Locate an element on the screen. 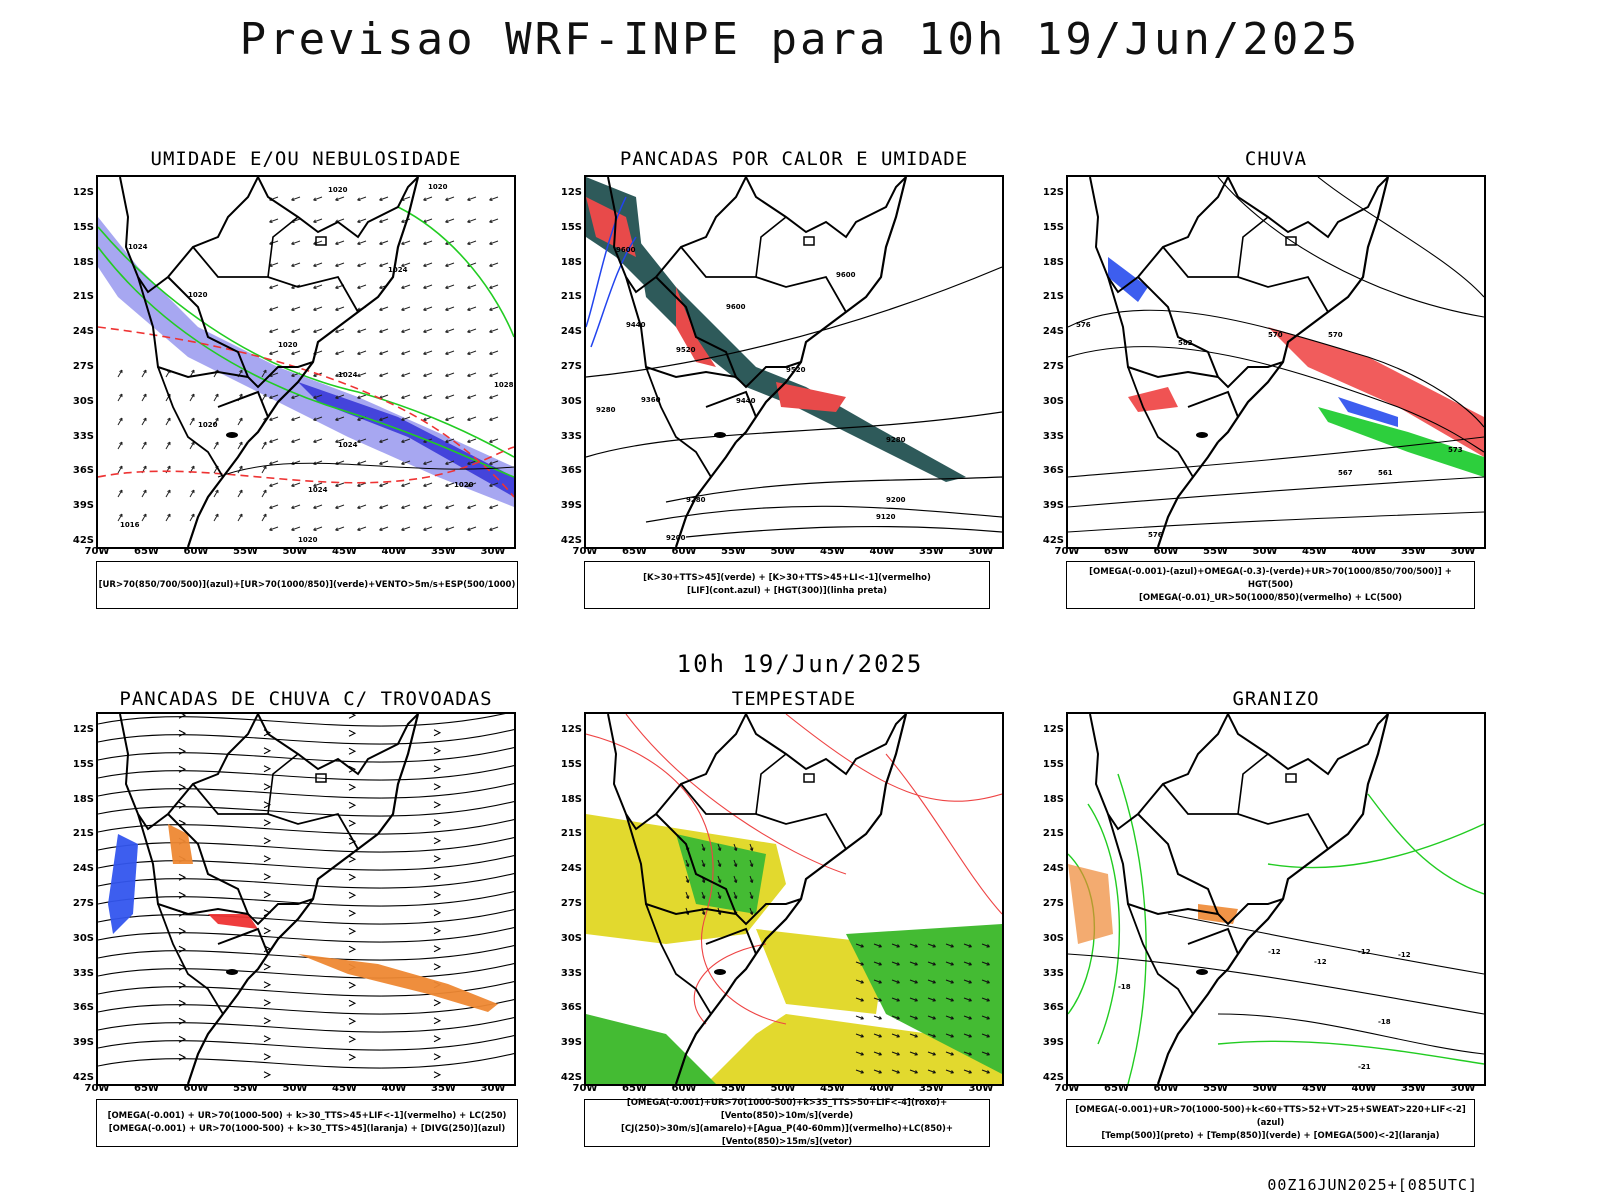  contour-label: 9200 is located at coordinates (896, 500).